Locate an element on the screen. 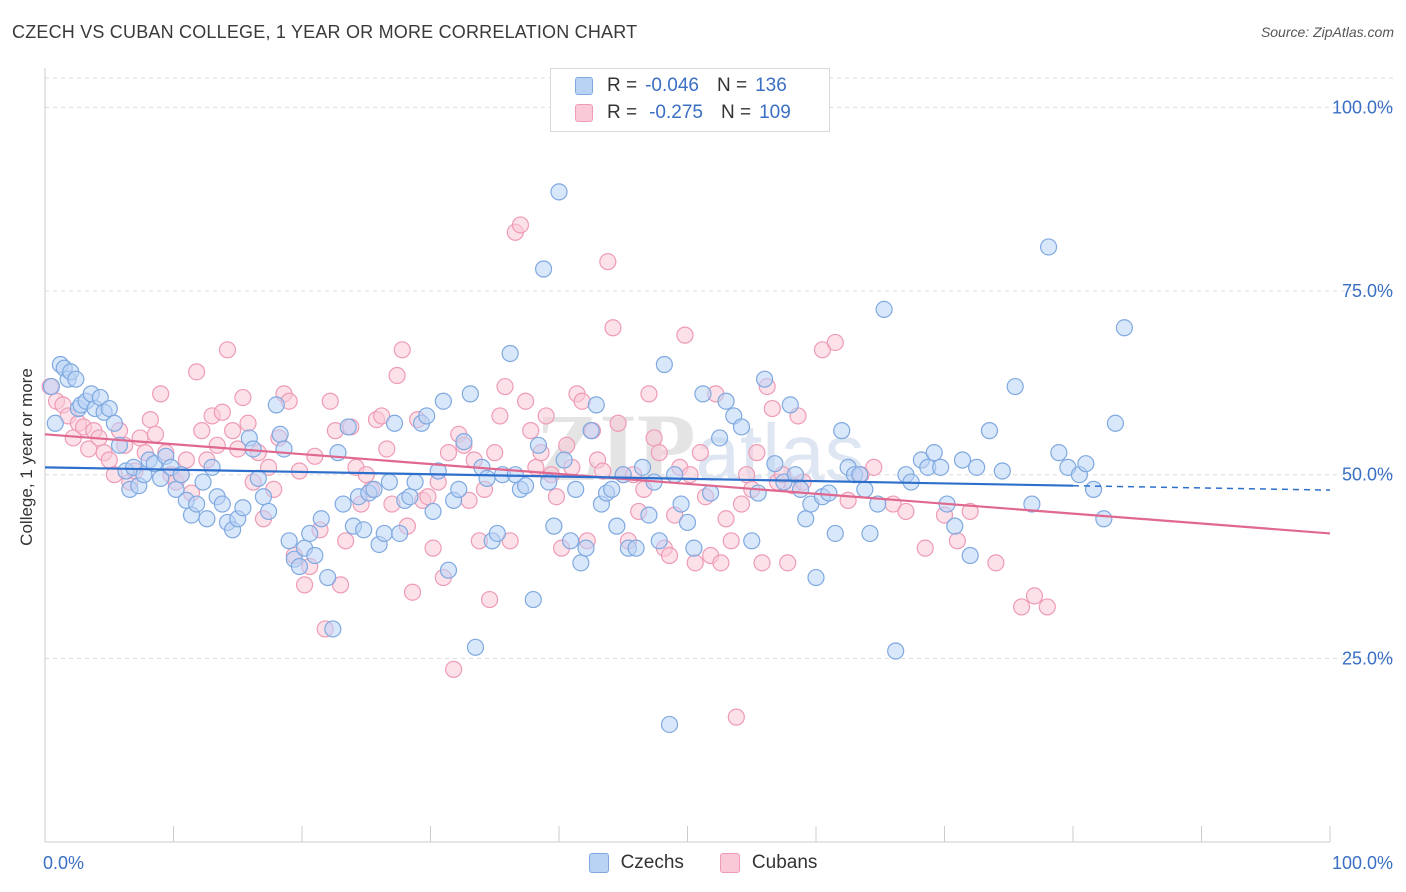  legend-item-czechs: Czechs is located at coordinates (636, 863).